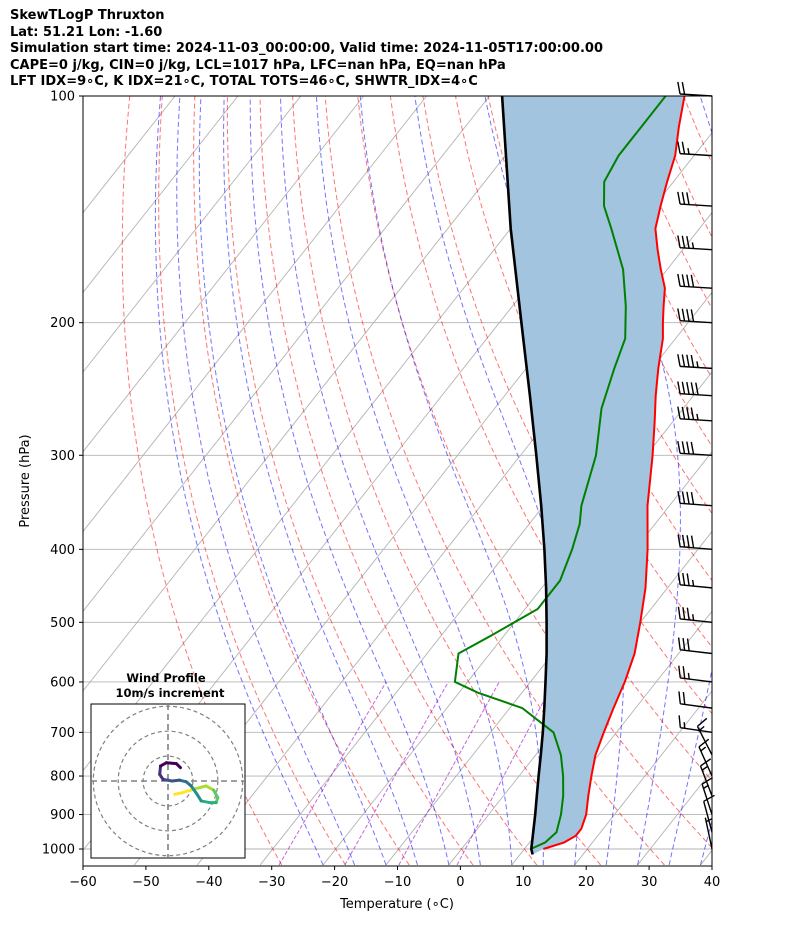 Image resolution: width=794 pixels, height=937 pixels. I want to click on x-axis-ticks: −60 −50 −40 −30 −20 −10 0 10 20 30 40, so click(394, 878).